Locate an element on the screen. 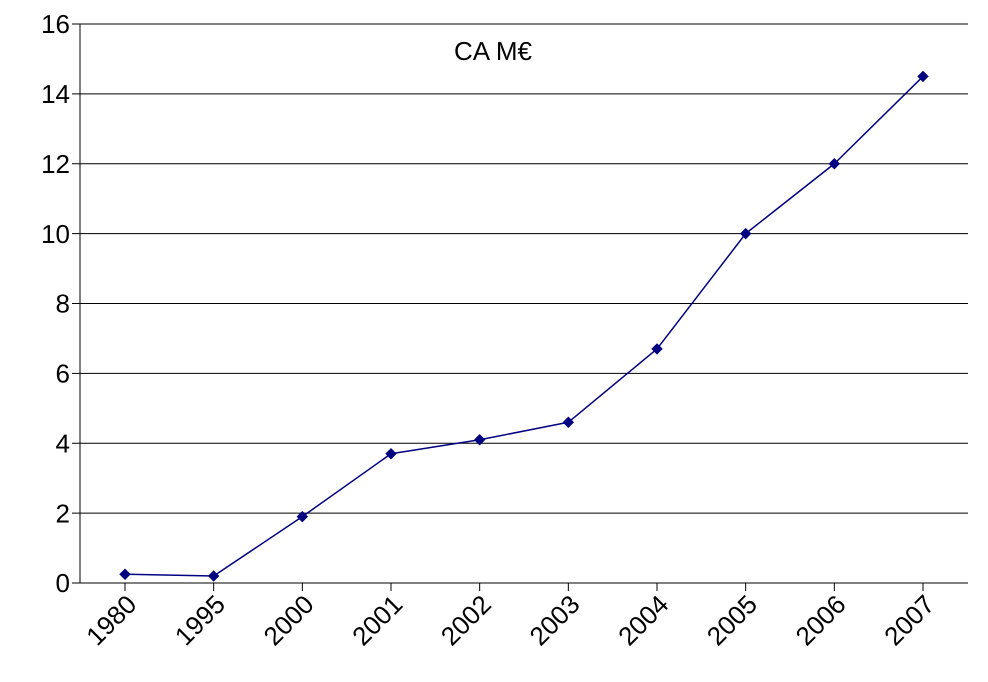  y-tick-label: 6 is located at coordinates (63, 373).